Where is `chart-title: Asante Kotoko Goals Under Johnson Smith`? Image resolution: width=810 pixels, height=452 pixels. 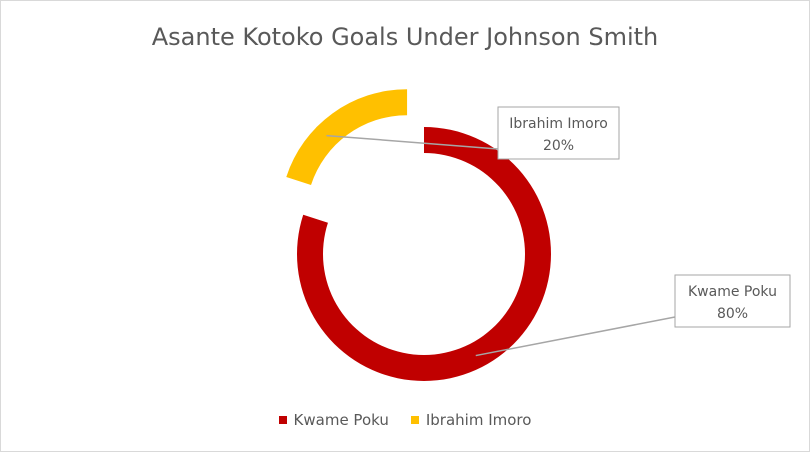 chart-title: Asante Kotoko Goals Under Johnson Smith is located at coordinates (405, 37).